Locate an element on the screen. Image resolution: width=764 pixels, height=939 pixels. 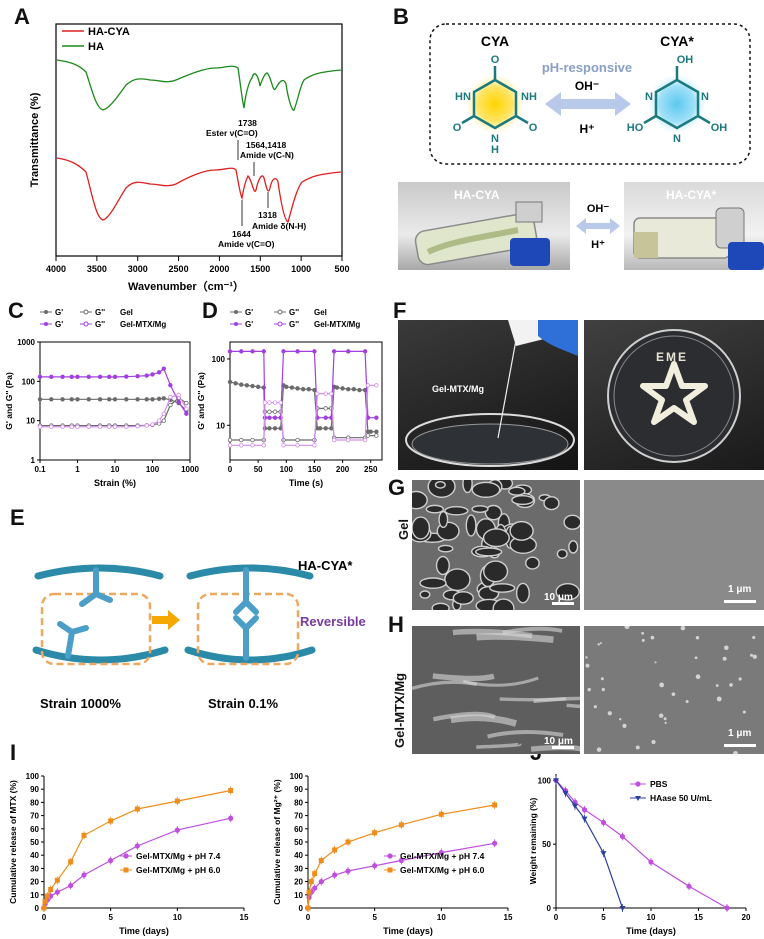
e-ha-cya-label: HA-CYA* is located at coordinates (325, 565).